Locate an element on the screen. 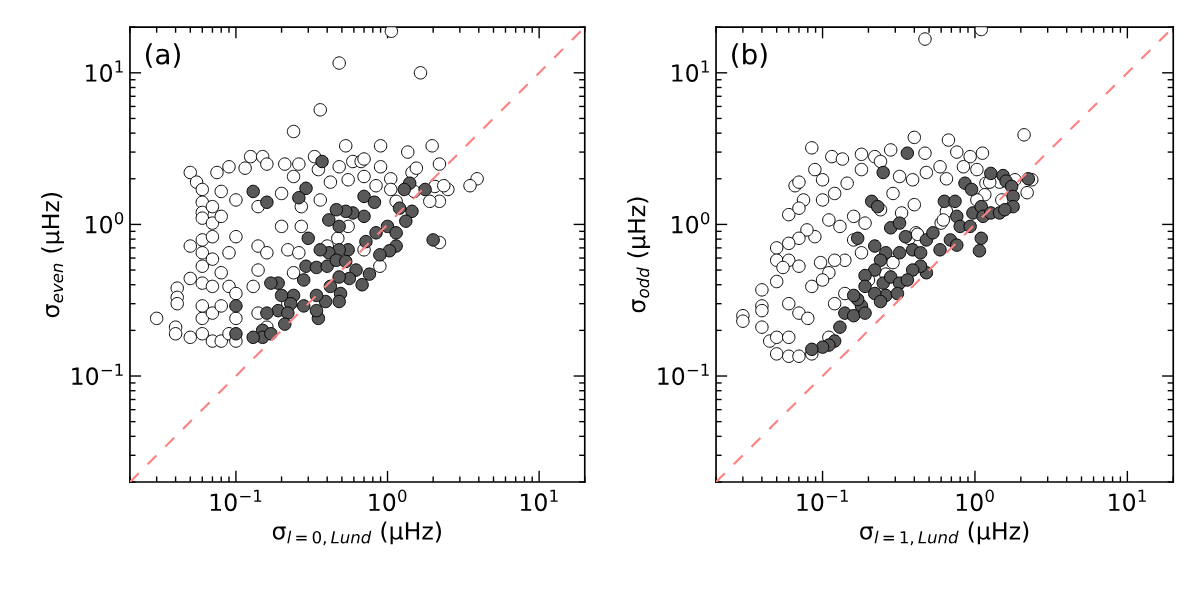 This screenshot has width=1200, height=600. y-axis-title: σ$_{odd}$ (μHz) is located at coordinates (639, 255).